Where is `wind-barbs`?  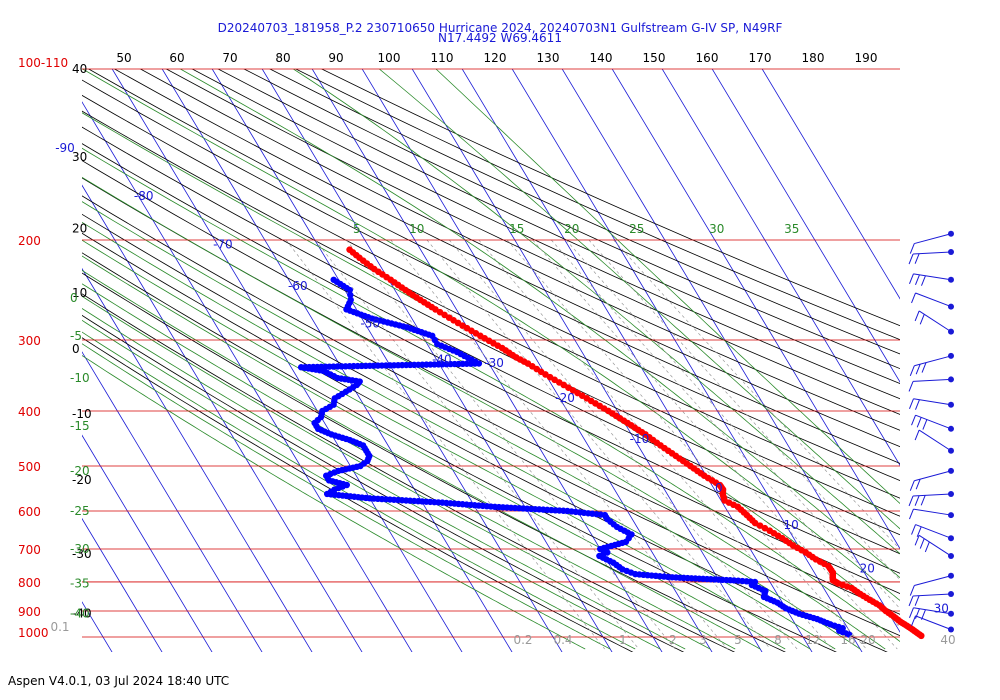 wind-barbs is located at coordinates (931, 431).